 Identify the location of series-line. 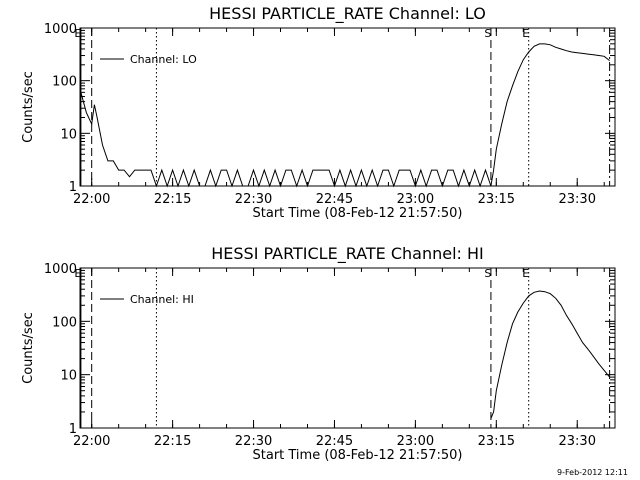
(550, 354).